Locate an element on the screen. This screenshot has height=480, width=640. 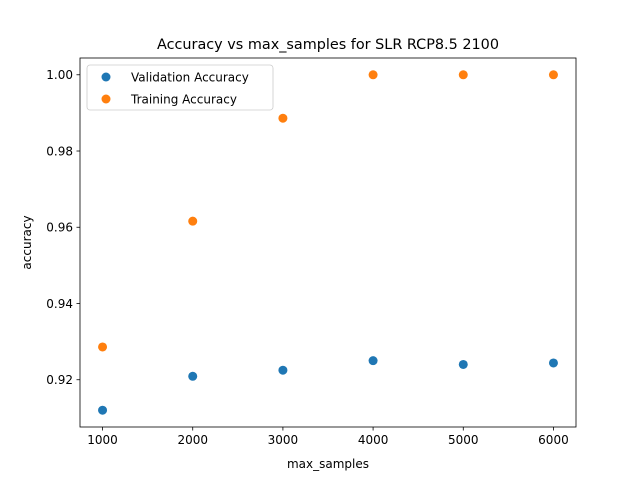
x-axis: 1000 2000 3000 4000 5000 6000 is located at coordinates (328, 437).